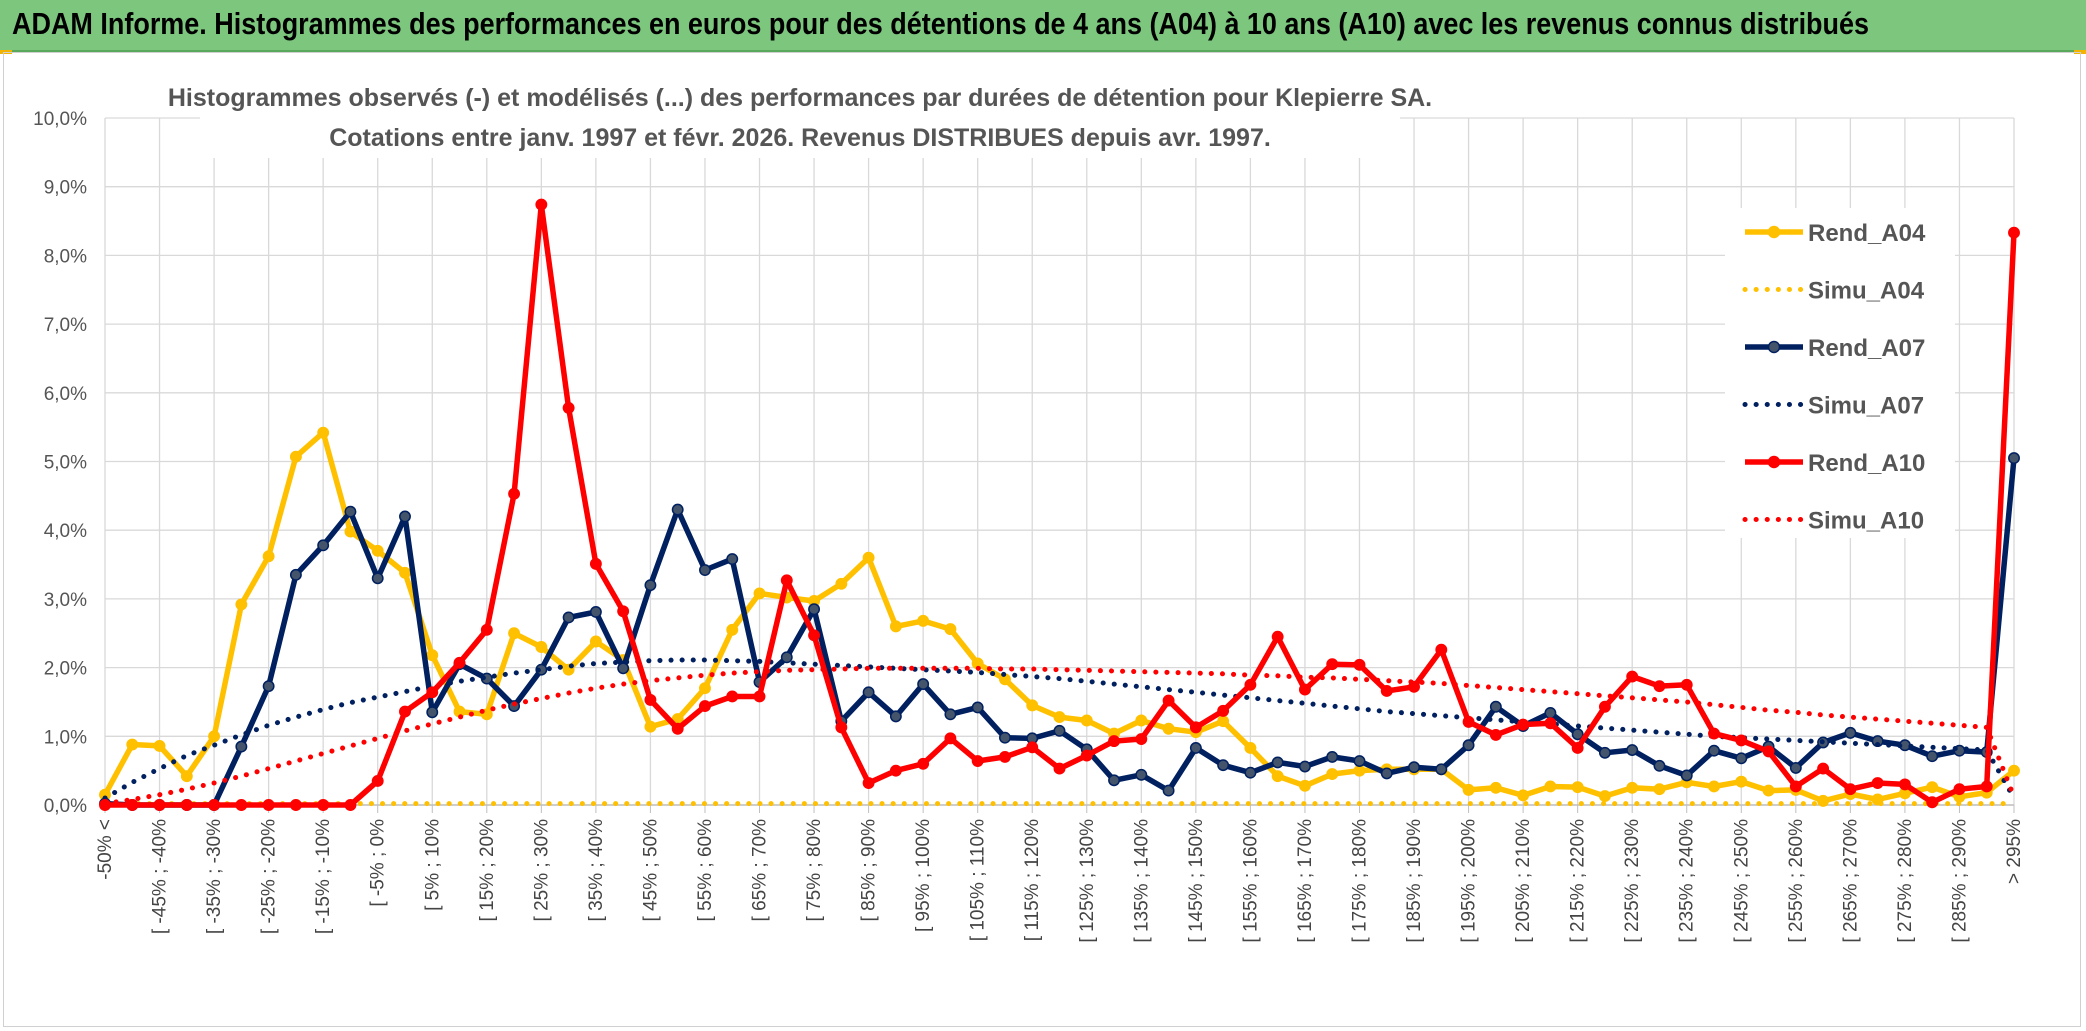  I want to click on y-tick-label: 6,0%, so click(65, 394).